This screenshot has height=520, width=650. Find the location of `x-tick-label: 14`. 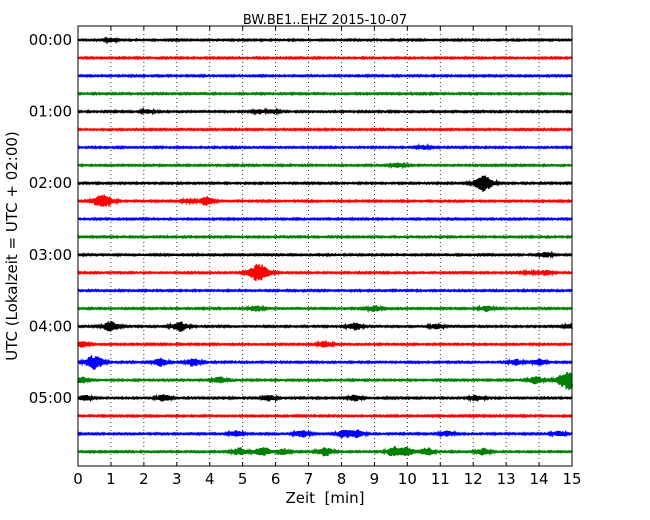

x-tick-label: 14 is located at coordinates (539, 479).